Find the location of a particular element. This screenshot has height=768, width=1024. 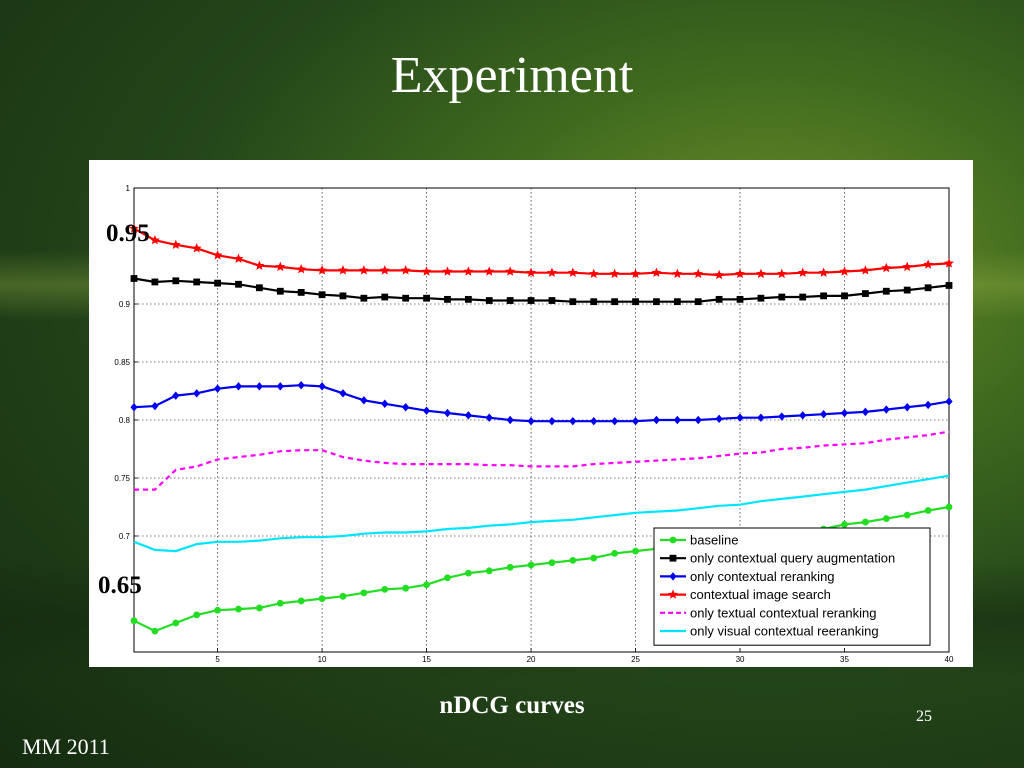

x-tick-label: 10 is located at coordinates (322, 659).